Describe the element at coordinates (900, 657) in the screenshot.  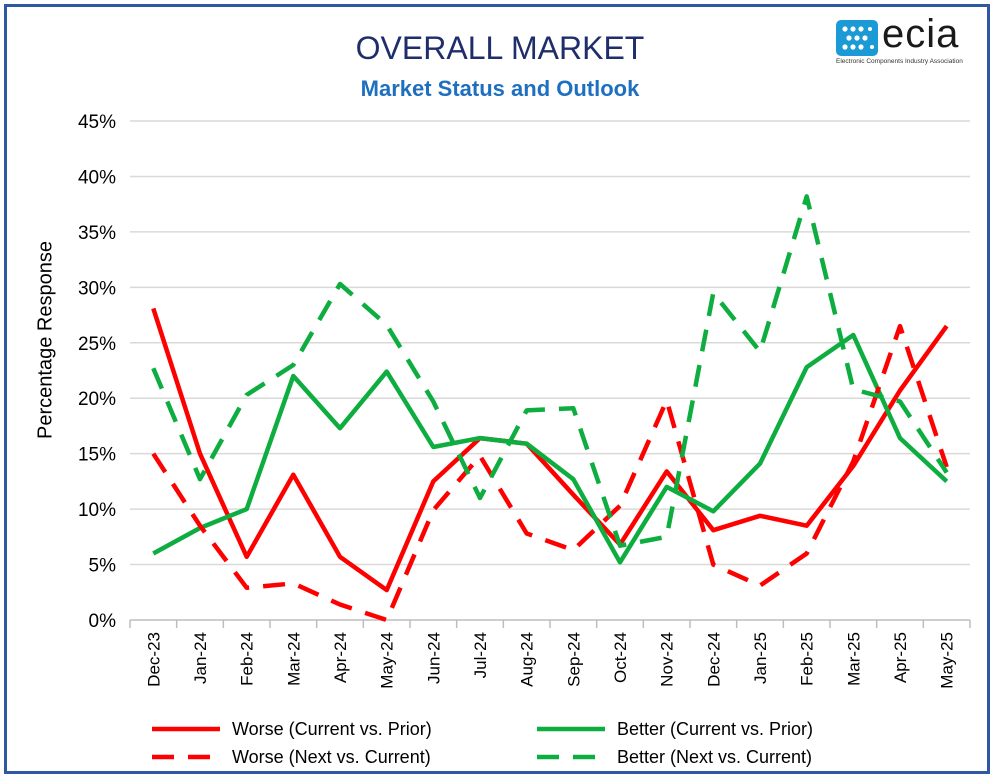
I see `x-tick-label: Apr-25` at that location.